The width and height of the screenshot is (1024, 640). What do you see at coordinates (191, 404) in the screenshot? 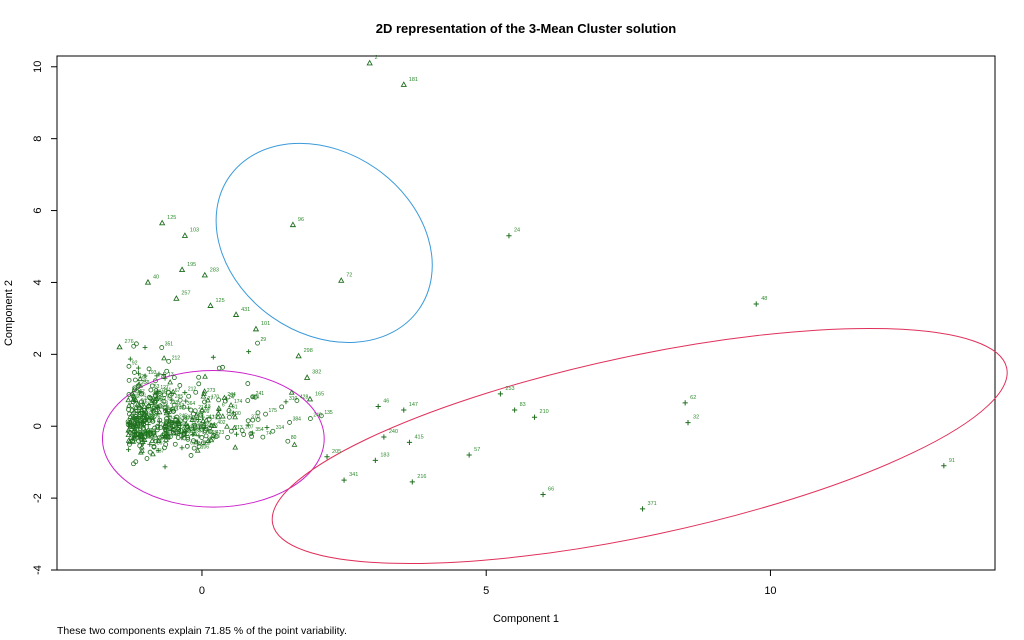
I see `cloud-point-label: 364` at bounding box center [191, 404].